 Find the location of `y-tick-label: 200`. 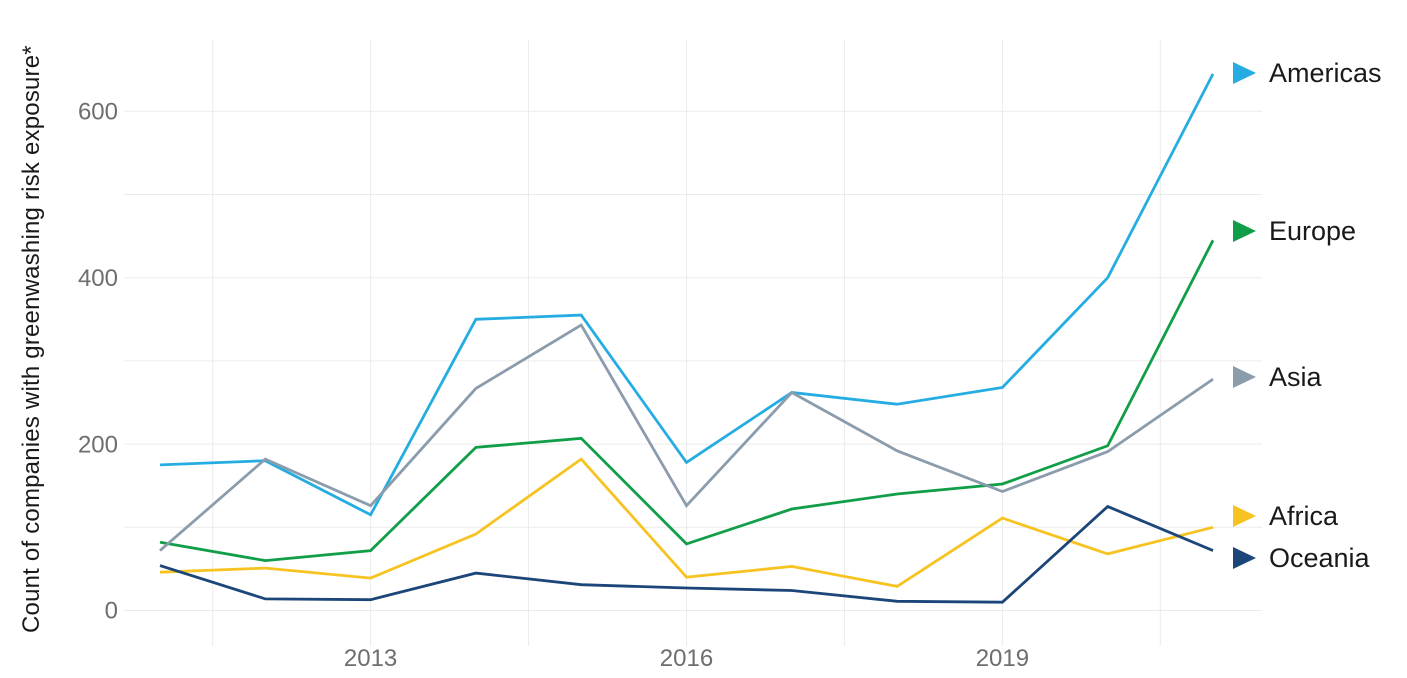

y-tick-label: 200 is located at coordinates (98, 444).